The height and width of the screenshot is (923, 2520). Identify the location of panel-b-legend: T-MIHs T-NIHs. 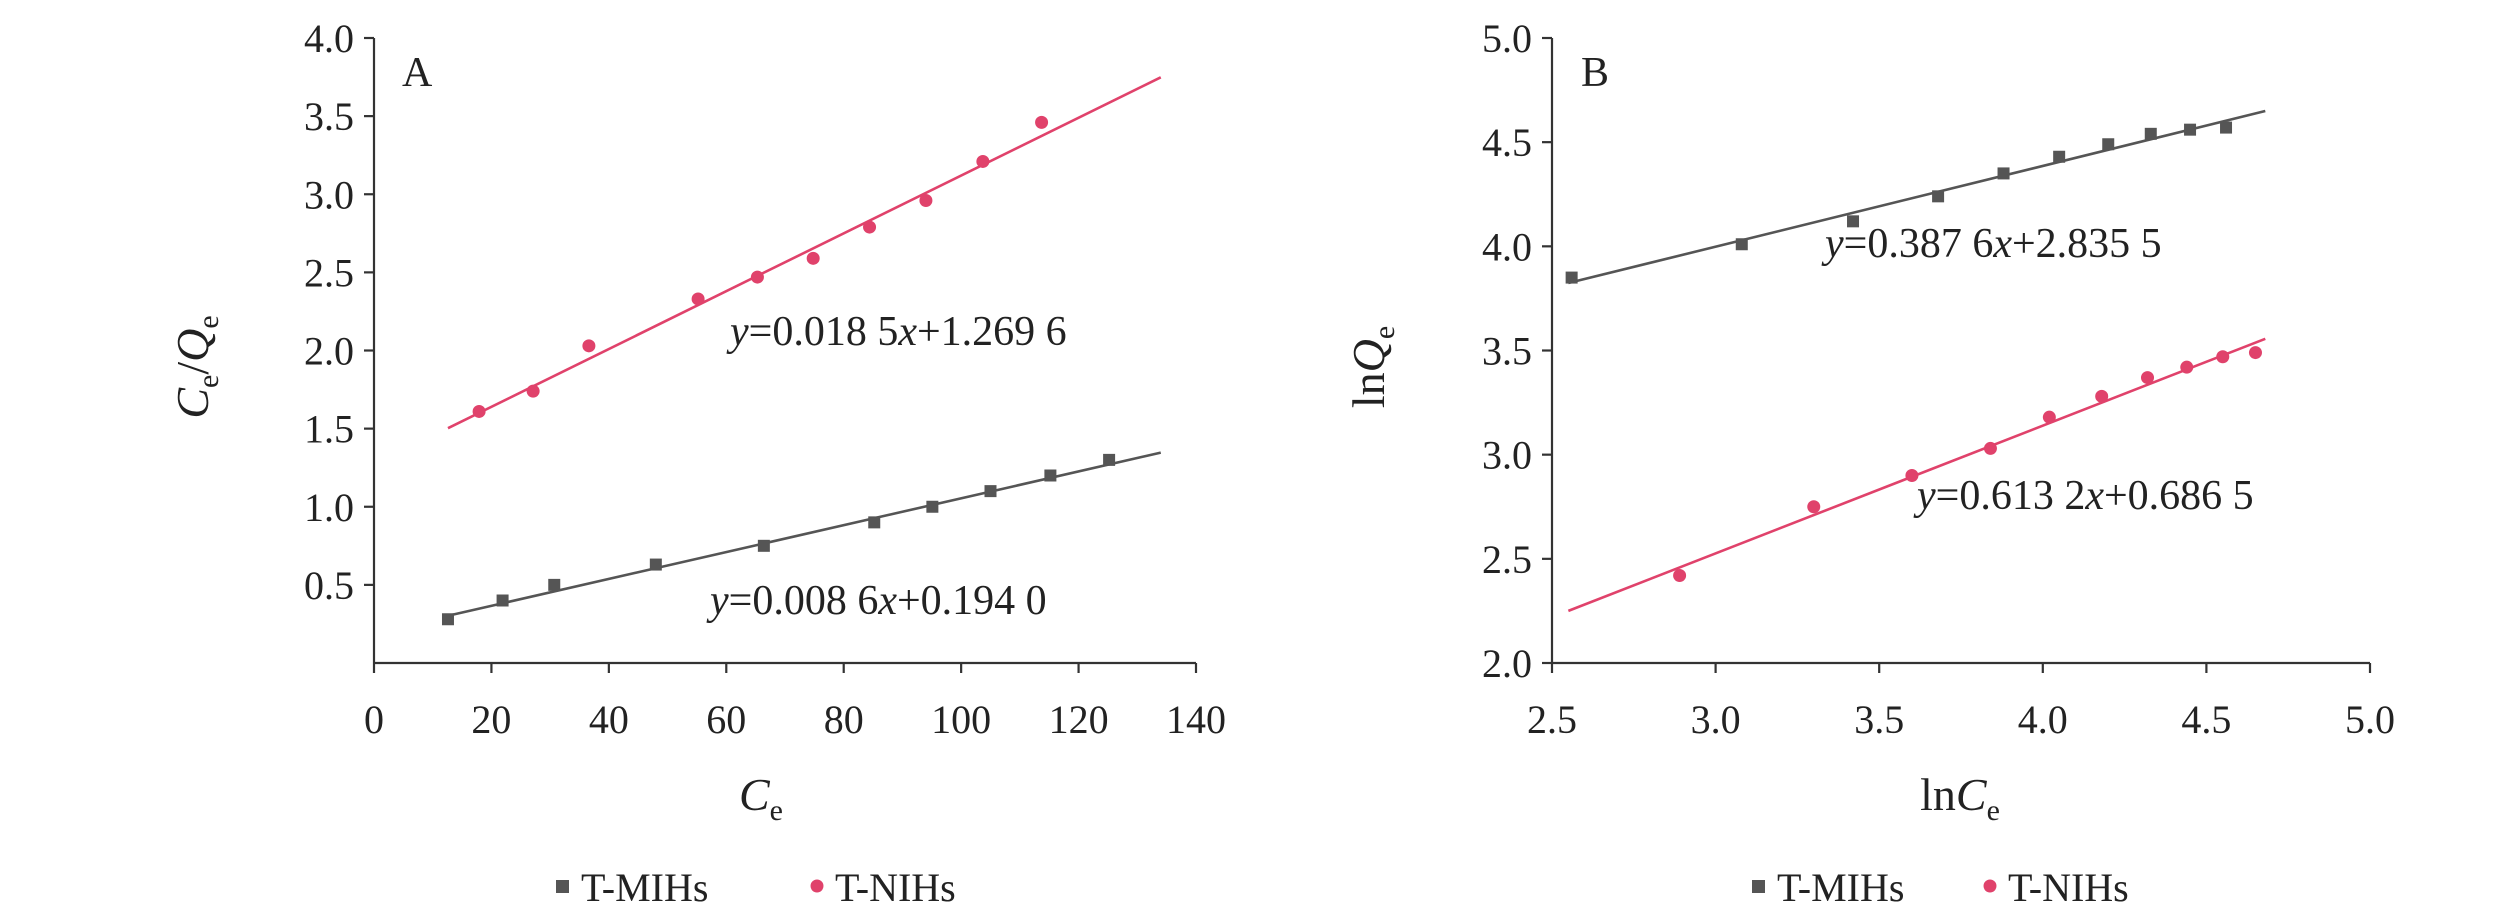
(1940, 887).